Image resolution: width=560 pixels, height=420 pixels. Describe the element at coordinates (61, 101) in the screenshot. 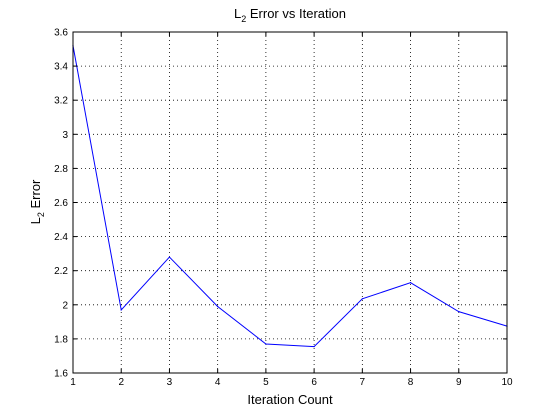

I see `y-tick-label: 3.2` at that location.